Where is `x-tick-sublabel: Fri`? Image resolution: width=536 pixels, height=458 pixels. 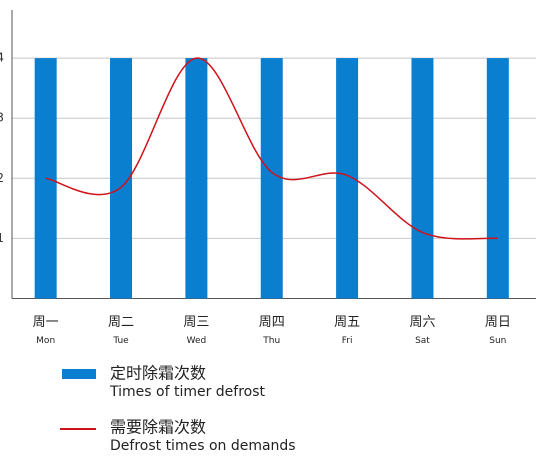 x-tick-sublabel: Fri is located at coordinates (347, 341).